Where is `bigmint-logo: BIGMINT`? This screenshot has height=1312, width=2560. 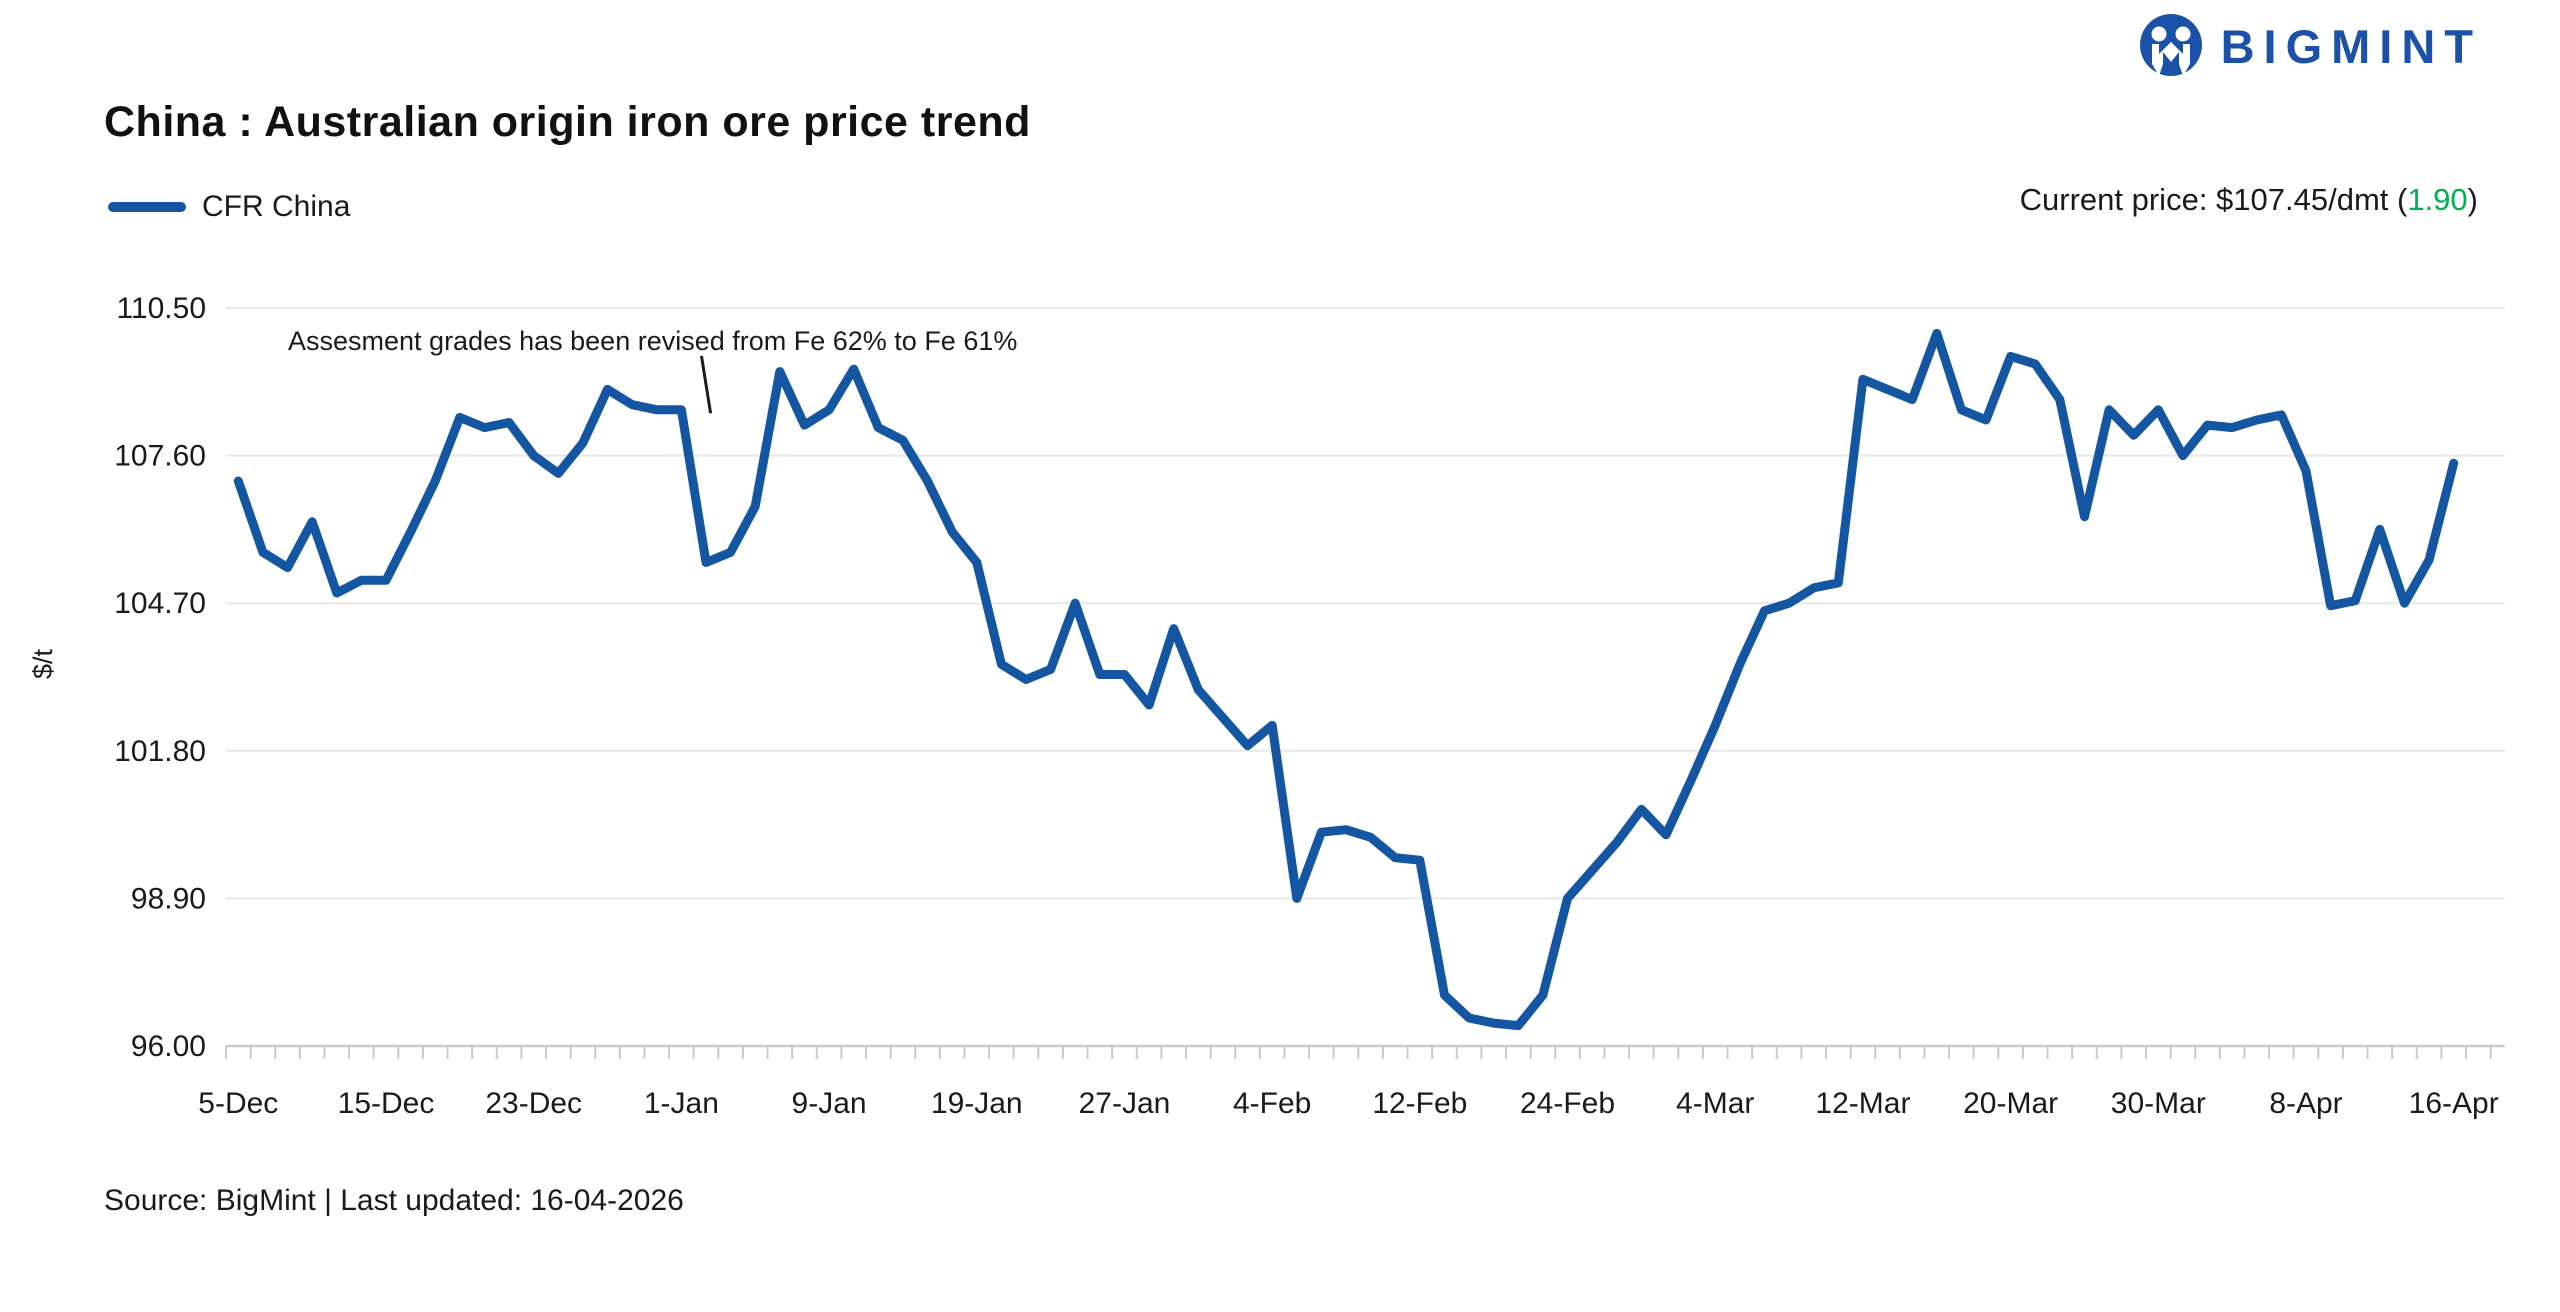
bigmint-logo: BIGMINT is located at coordinates (2309, 46).